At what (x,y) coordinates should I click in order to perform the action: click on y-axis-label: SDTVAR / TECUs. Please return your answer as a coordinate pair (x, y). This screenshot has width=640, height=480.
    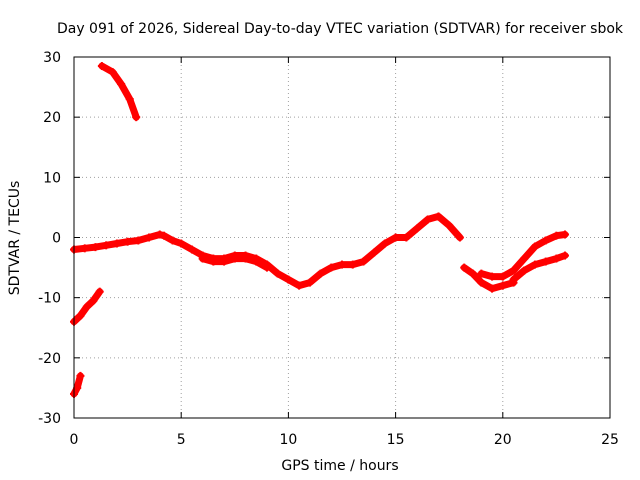
    Looking at the image, I should click on (15, 238).